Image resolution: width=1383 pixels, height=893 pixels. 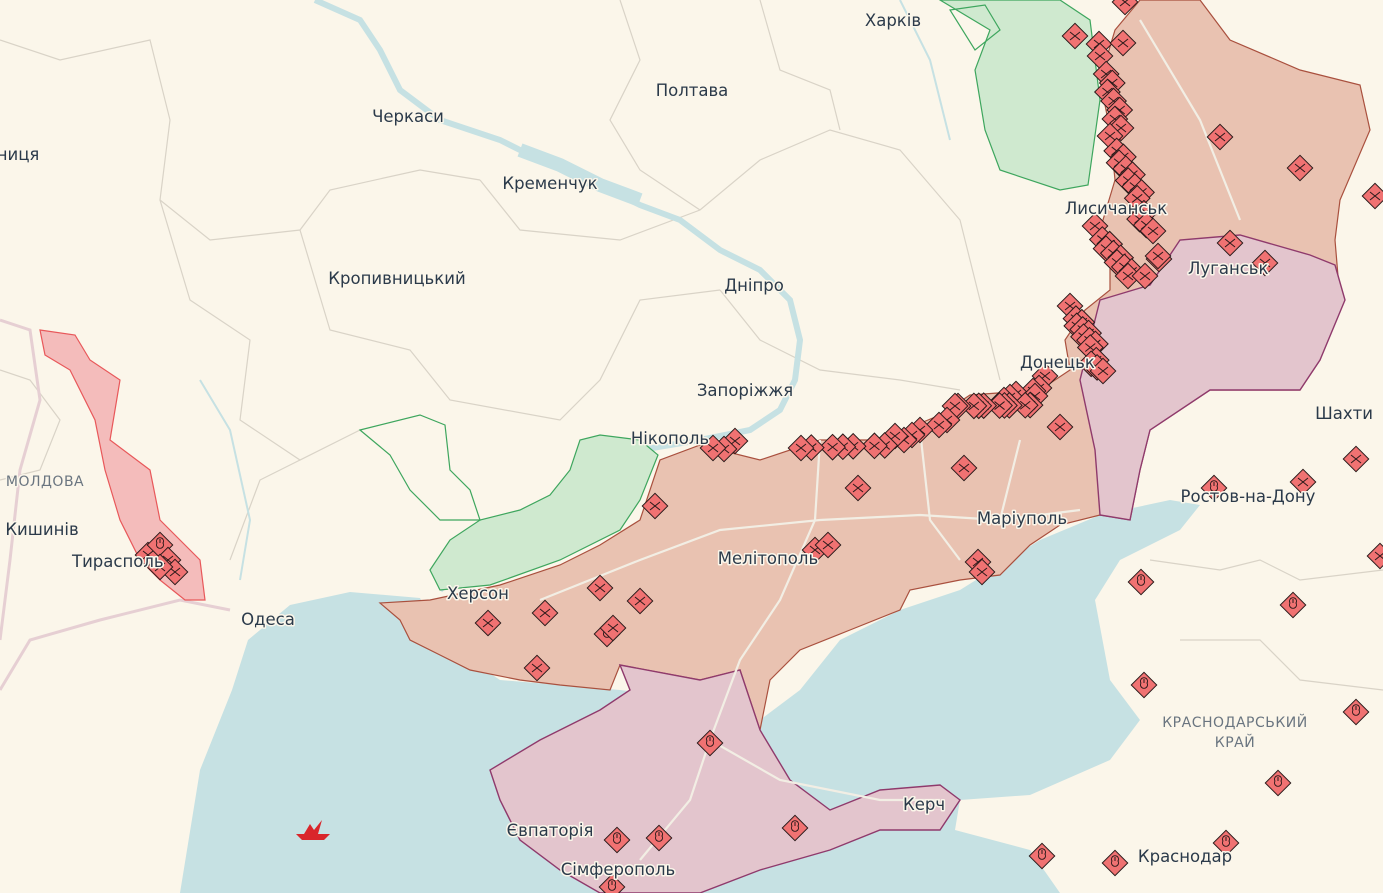 I want to click on label-yevpatoria: Євпаторія, so click(x=550, y=830).